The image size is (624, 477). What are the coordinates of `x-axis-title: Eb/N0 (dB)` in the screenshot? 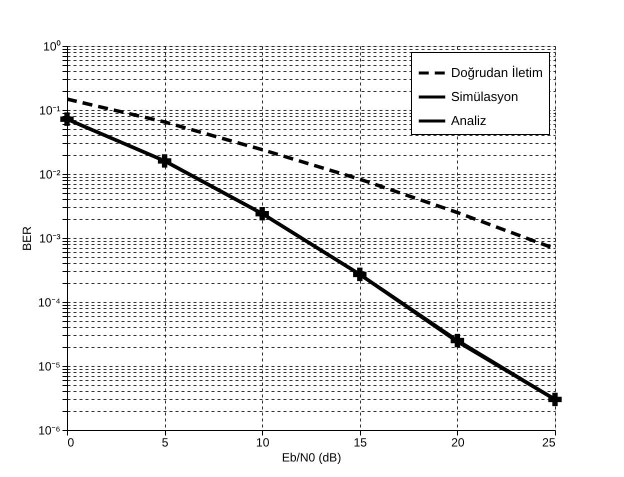 It's located at (312, 457).